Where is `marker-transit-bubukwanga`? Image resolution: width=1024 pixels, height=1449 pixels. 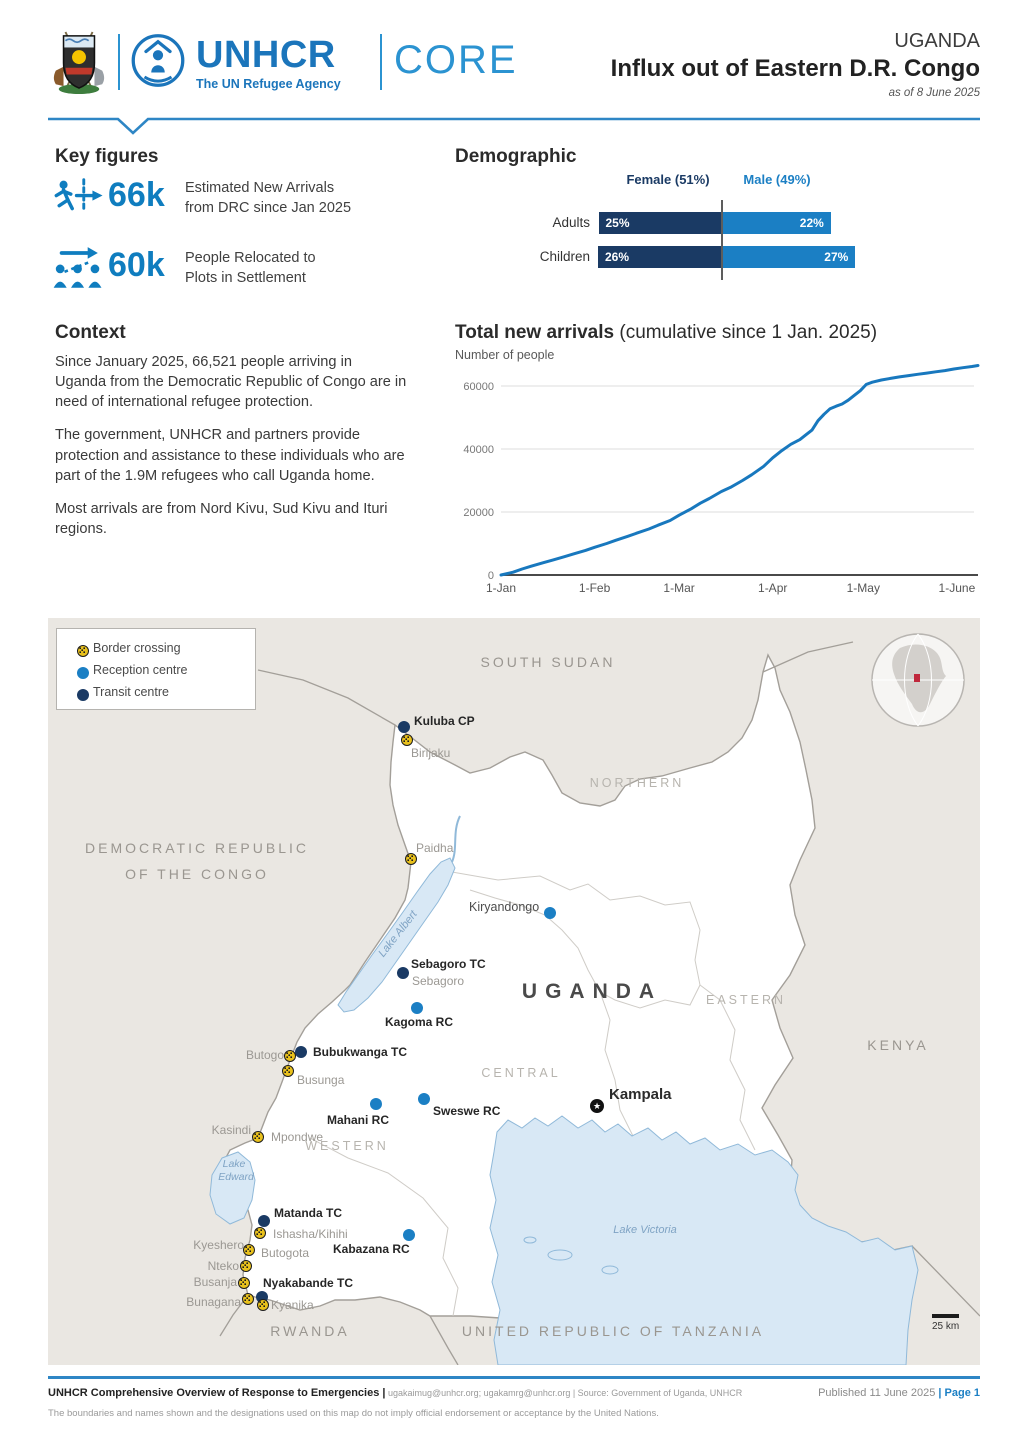
marker-transit-bubukwanga is located at coordinates (301, 1052).